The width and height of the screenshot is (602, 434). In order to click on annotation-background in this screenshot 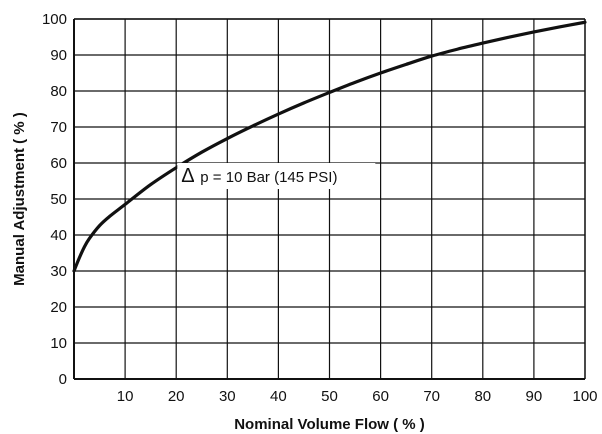, I will do `click(276, 176)`.